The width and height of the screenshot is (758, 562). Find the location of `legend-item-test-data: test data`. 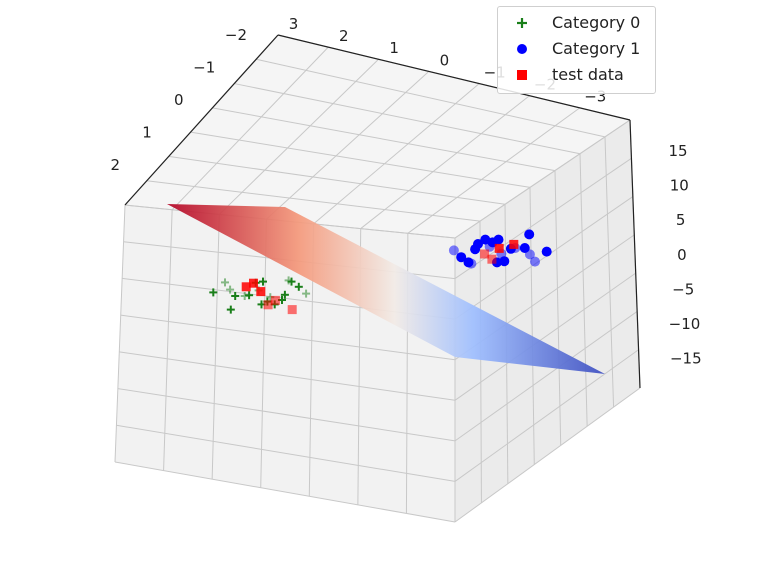

legend-item-test-data: test data is located at coordinates (575, 75).